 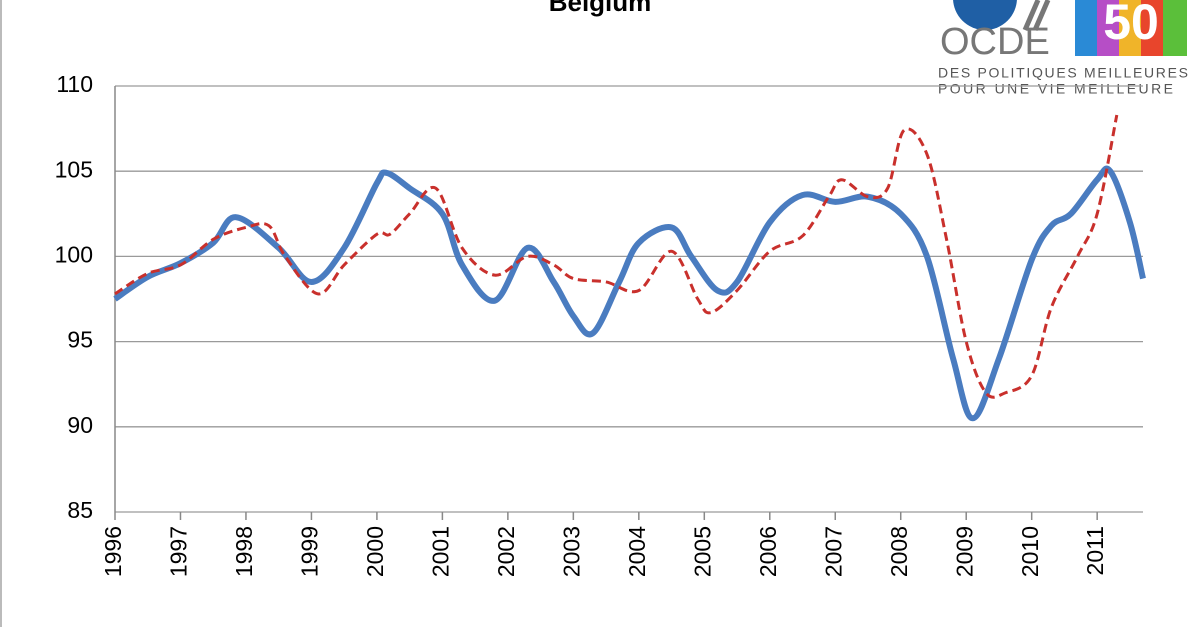 I want to click on logo-name: OCDE, so click(x=995, y=42).